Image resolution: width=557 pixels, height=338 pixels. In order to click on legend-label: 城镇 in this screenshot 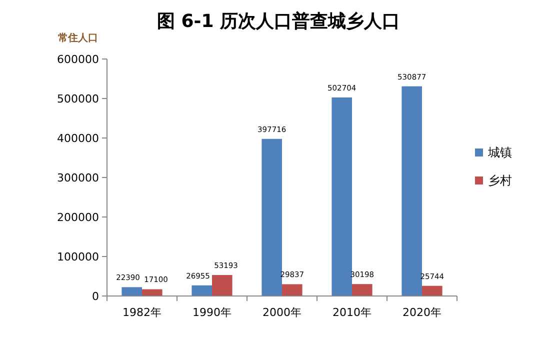, I will do `click(499, 153)`.